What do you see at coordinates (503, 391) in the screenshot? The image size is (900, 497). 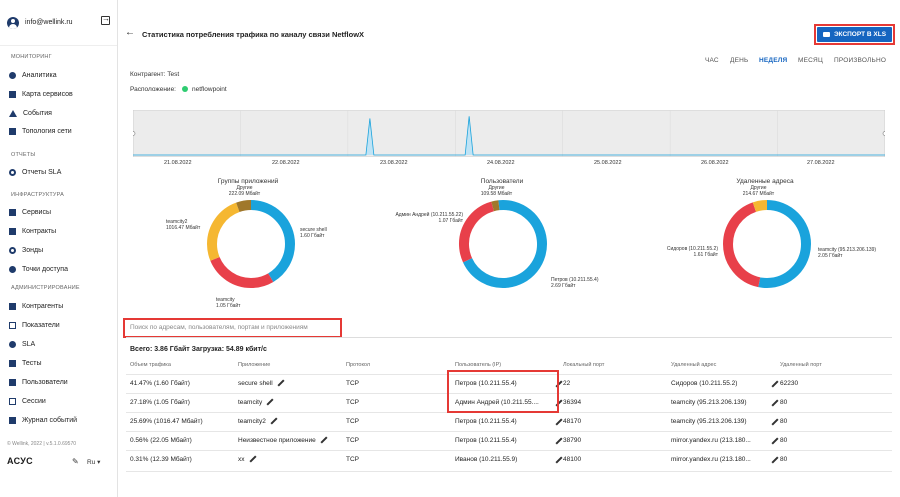 I see `users-column-highlight` at bounding box center [503, 391].